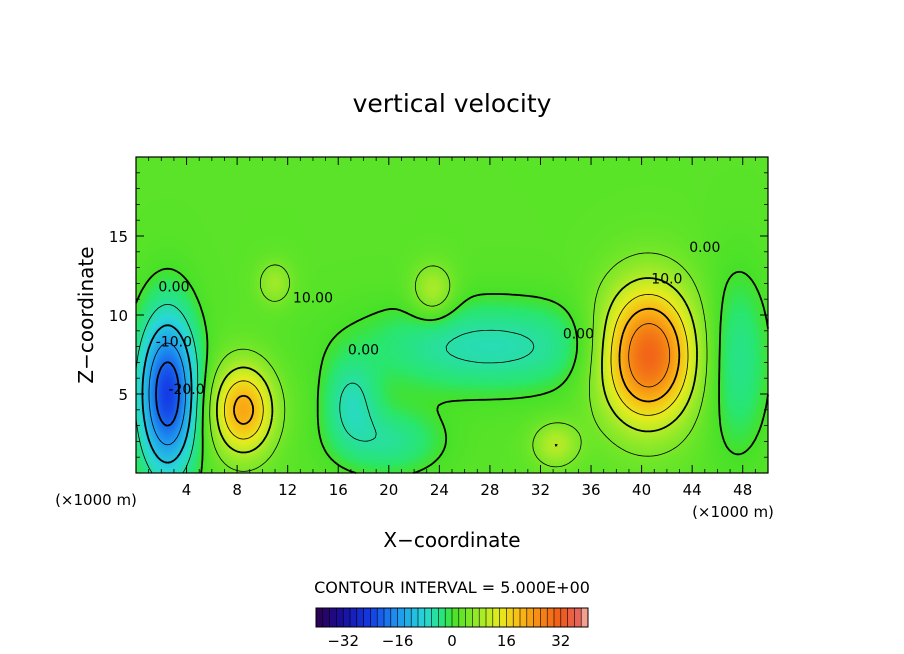 This screenshot has width=904, height=654. I want to click on x-tick-label: 44, so click(692, 490).